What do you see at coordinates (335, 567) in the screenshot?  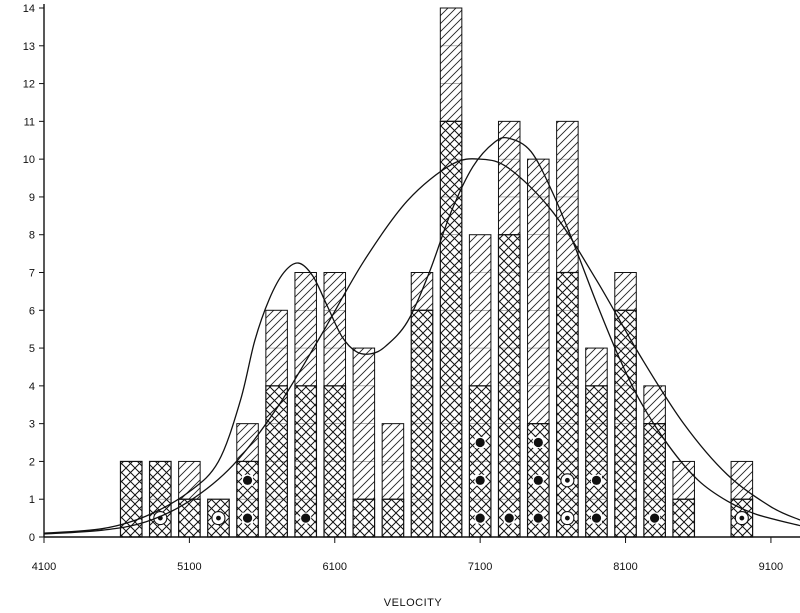 I see `x-tick-label: 6100` at bounding box center [335, 567].